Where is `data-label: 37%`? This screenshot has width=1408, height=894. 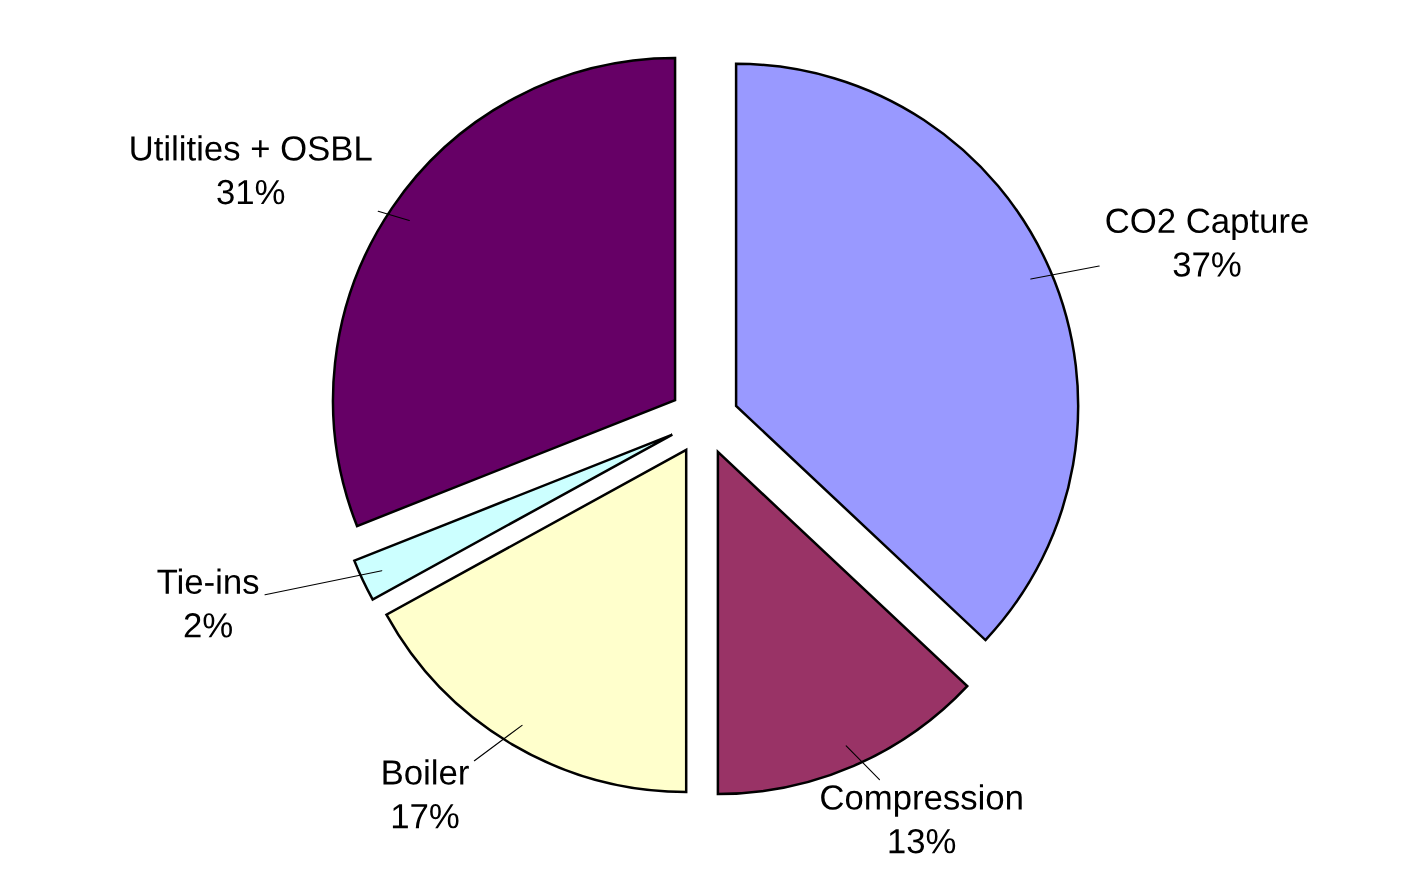
data-label: 37% is located at coordinates (1207, 264).